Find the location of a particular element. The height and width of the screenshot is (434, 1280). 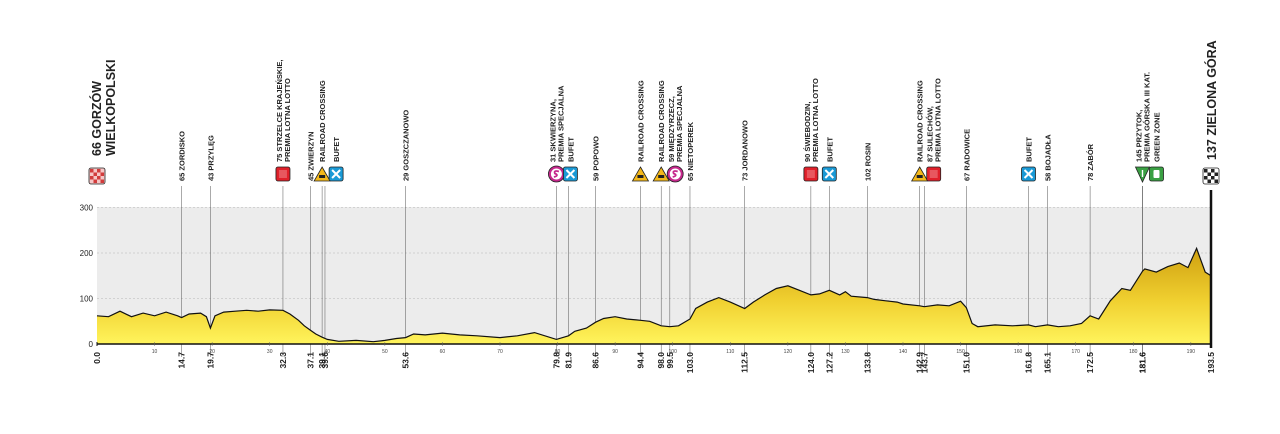

x-tick-label-170: 170 is located at coordinates (1076, 352).